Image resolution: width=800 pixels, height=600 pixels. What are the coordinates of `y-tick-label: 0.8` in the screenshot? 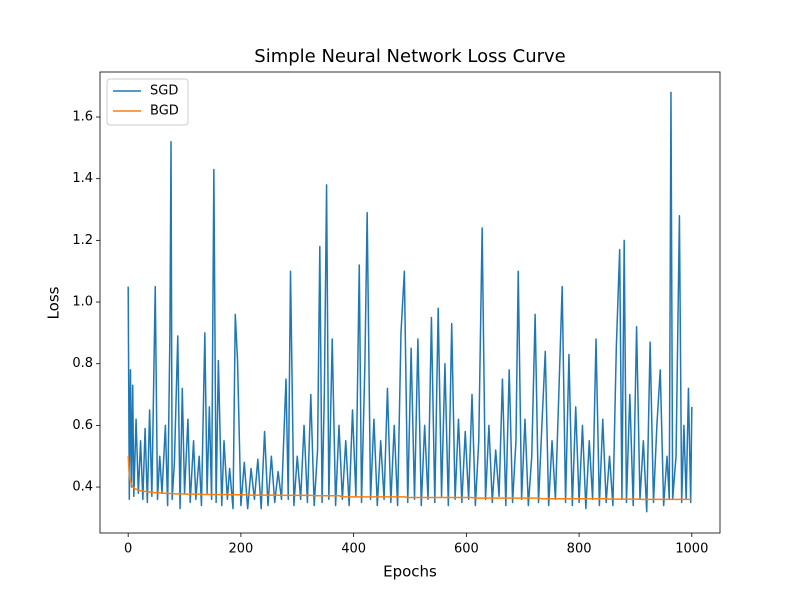 It's located at (82, 363).